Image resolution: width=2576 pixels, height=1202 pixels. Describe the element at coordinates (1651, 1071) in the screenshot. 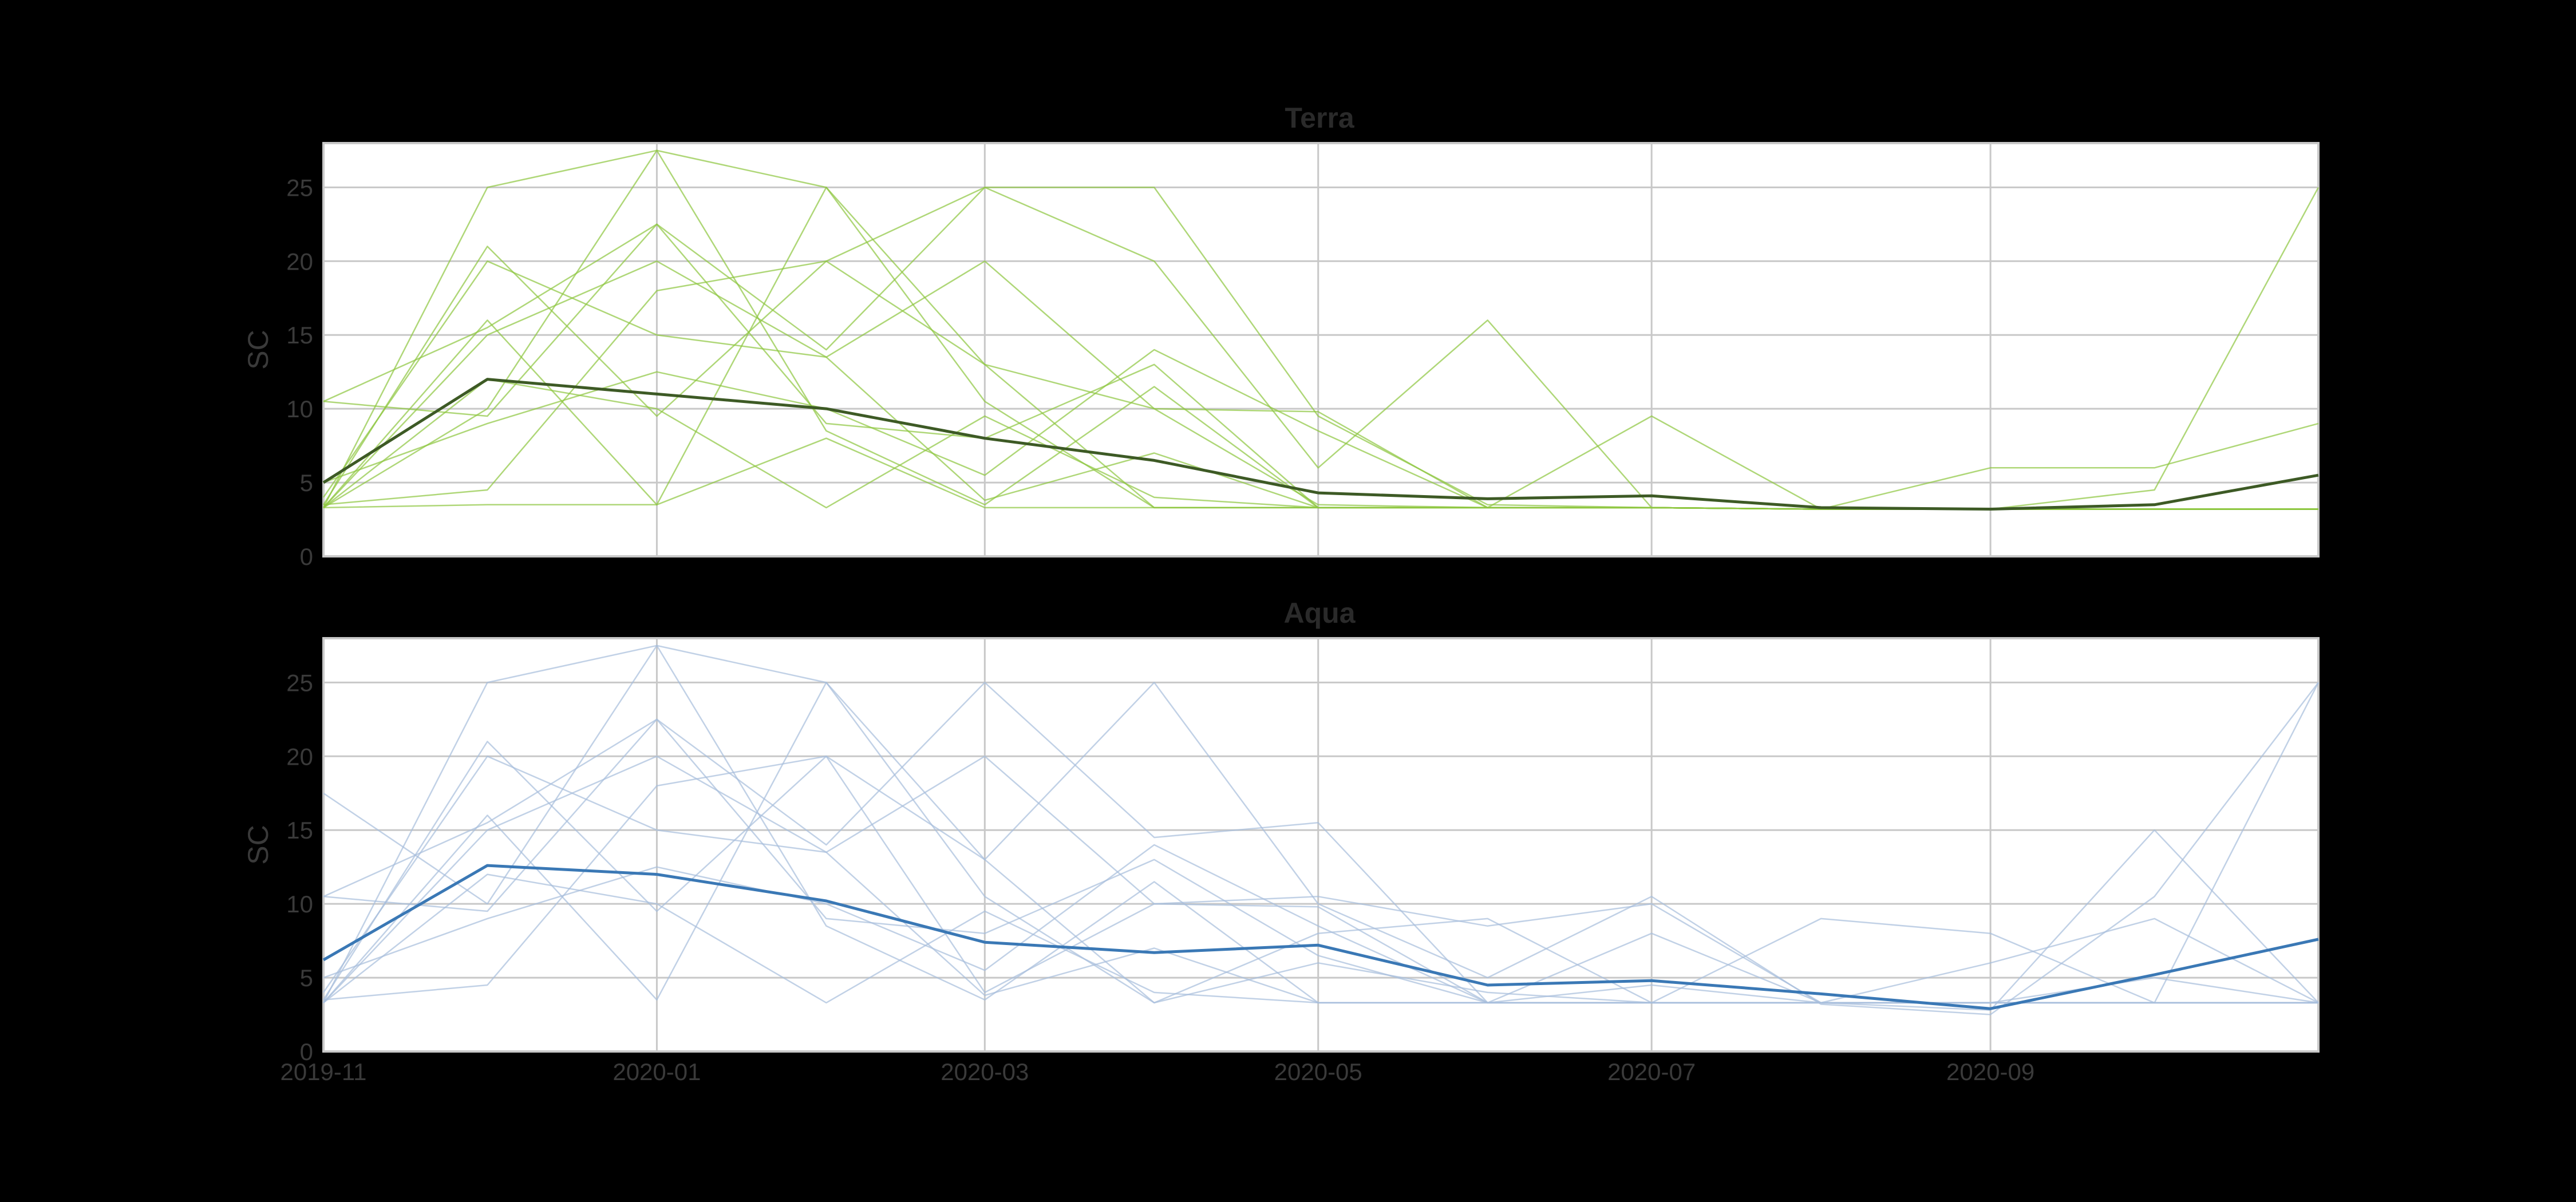

I see `x-tick-label: 2020-07` at that location.